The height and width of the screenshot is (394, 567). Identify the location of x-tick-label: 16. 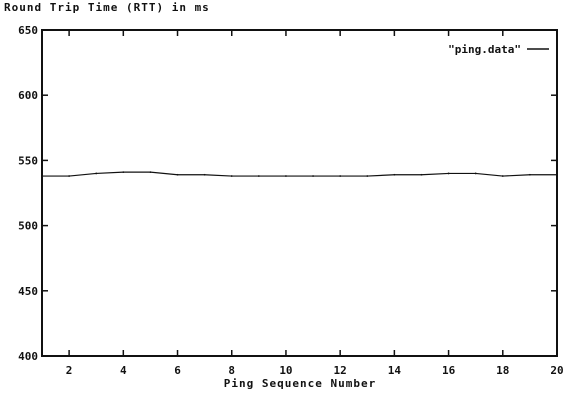
(449, 370).